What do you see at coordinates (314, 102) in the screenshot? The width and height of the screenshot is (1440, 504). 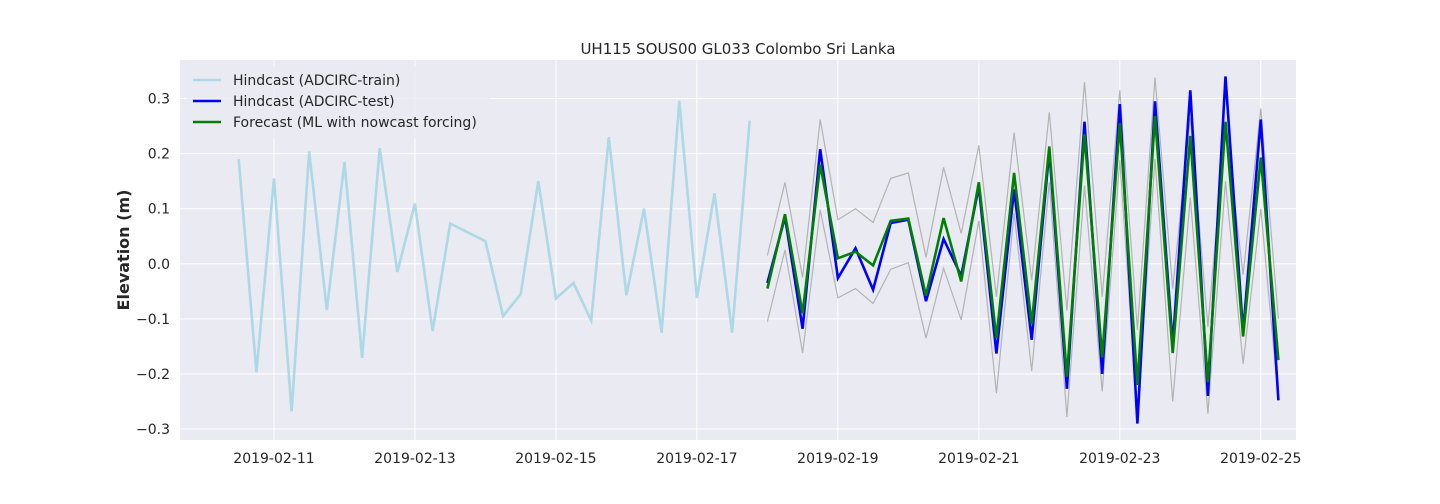 I see `legend-label: Hindcast (ADCIRC-test)` at bounding box center [314, 102].